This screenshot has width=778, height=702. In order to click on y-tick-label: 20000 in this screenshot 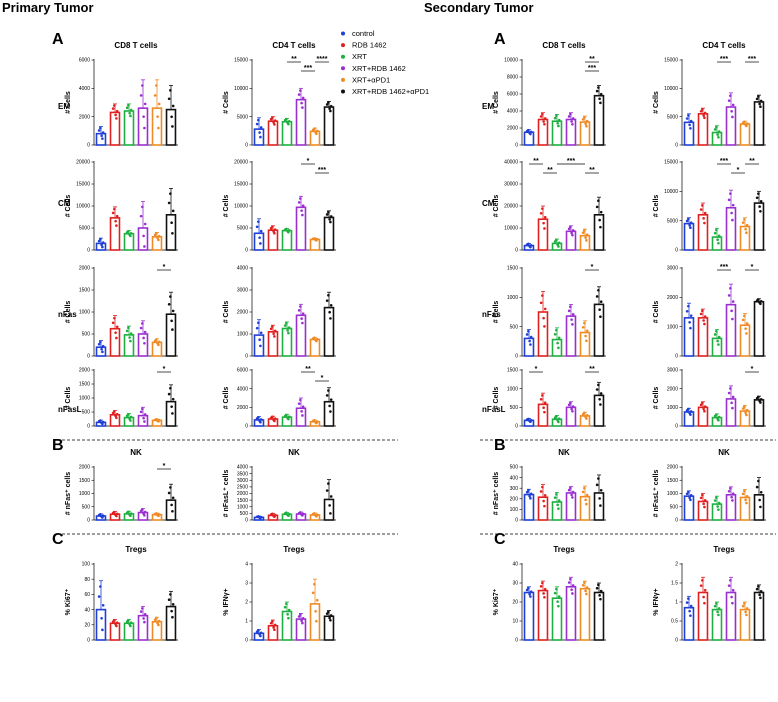, I will do `click(83, 163)`.